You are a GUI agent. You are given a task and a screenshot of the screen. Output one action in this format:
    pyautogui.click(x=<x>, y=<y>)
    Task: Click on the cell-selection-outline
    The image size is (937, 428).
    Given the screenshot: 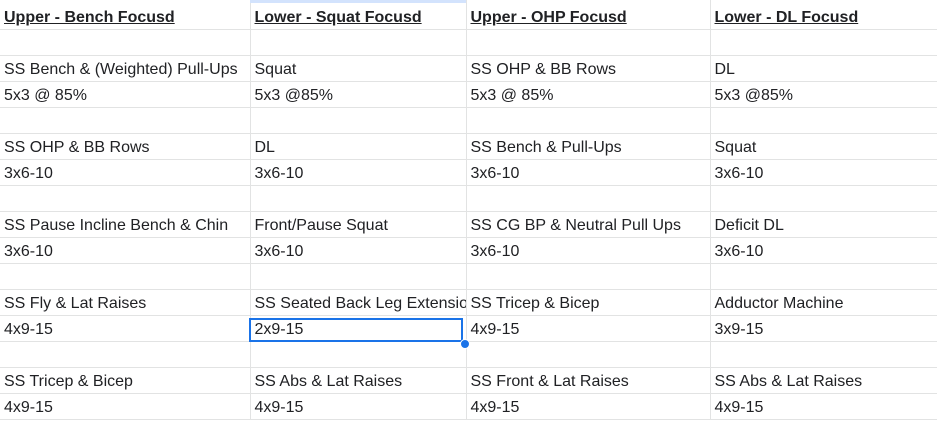 What is the action you would take?
    pyautogui.click(x=356, y=330)
    